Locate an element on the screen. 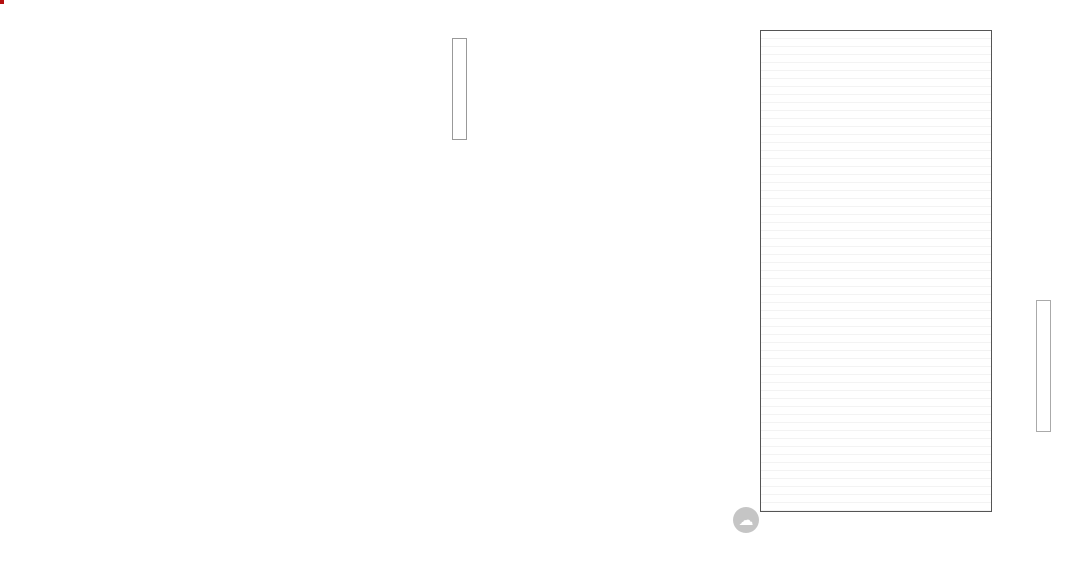 The width and height of the screenshot is (1080, 570). watermark-logo-icon: ☁ is located at coordinates (746, 520).